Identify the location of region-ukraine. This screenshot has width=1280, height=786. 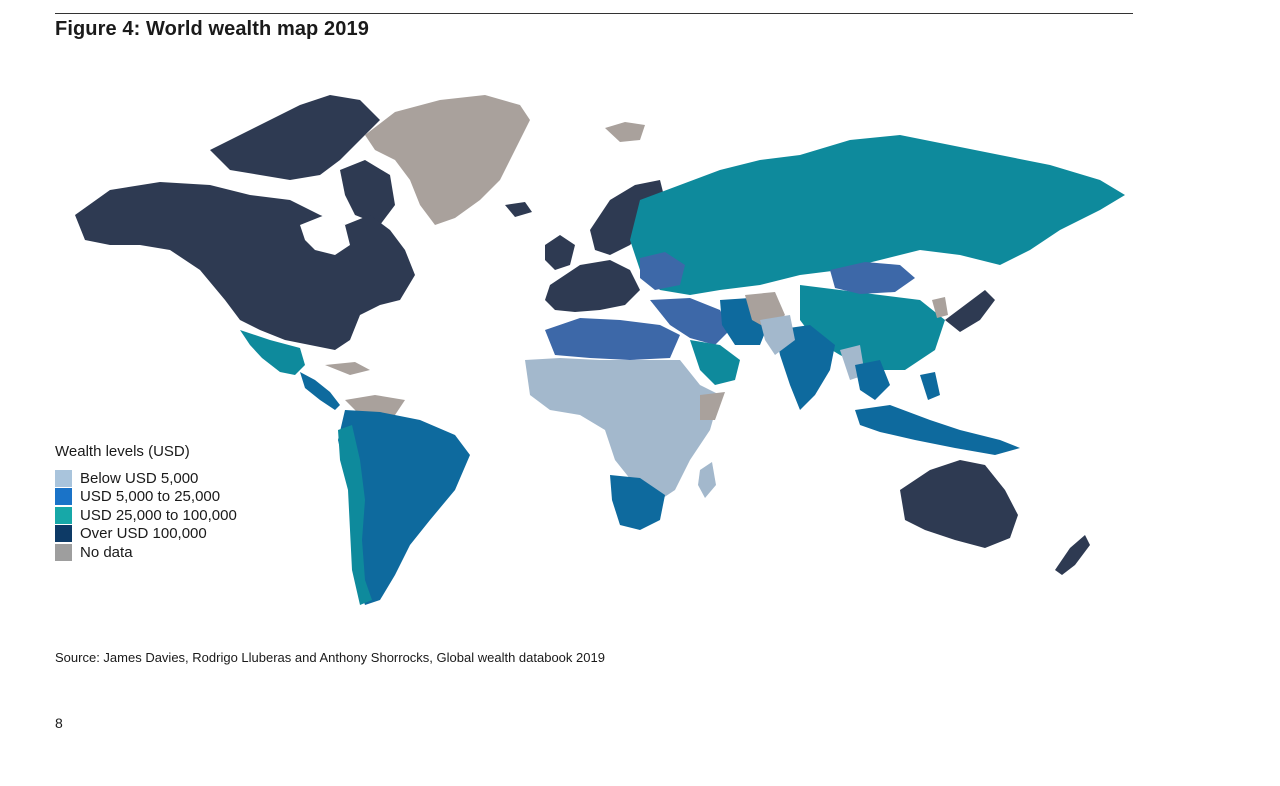
(662, 271).